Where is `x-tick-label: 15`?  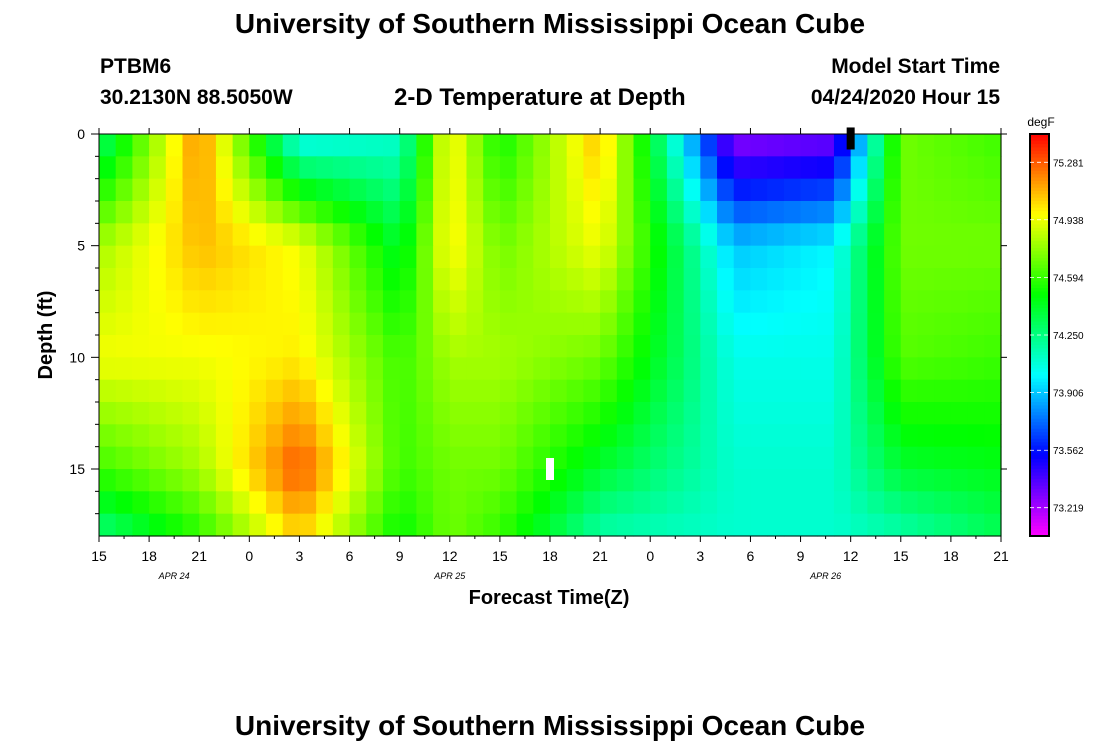 x-tick-label: 15 is located at coordinates (500, 556).